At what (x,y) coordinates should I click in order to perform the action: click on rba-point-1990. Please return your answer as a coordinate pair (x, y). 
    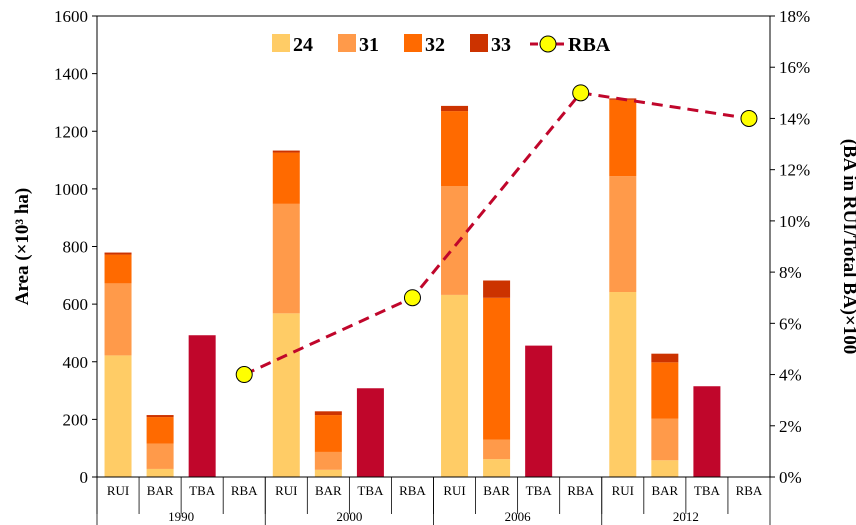
    Looking at the image, I should click on (244, 375).